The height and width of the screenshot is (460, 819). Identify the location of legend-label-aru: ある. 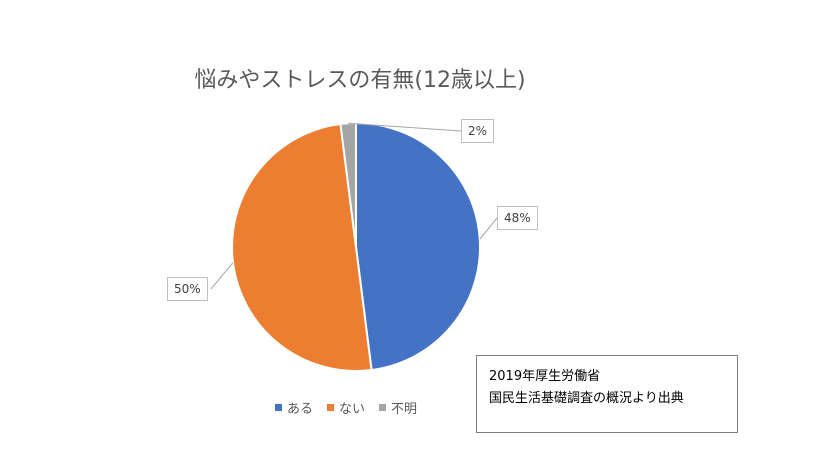
(300, 409).